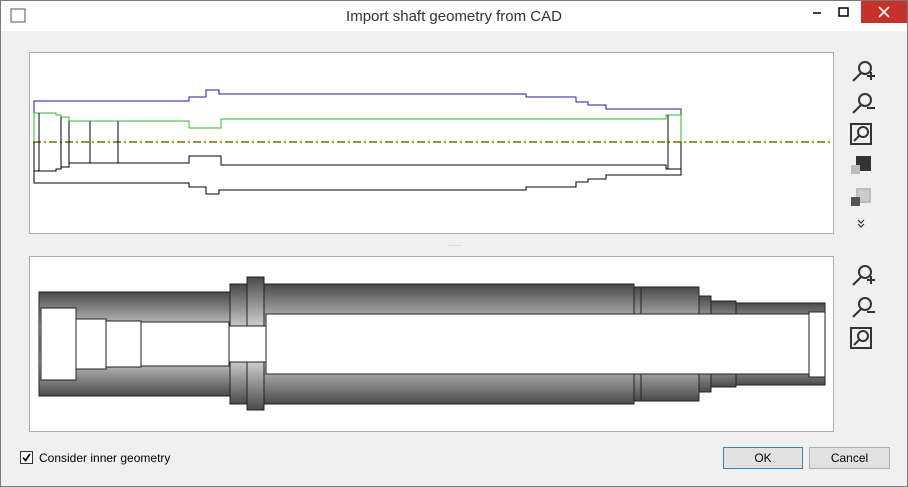 This screenshot has height=487, width=908. Describe the element at coordinates (18, 15) in the screenshot. I see `app-icon` at that location.